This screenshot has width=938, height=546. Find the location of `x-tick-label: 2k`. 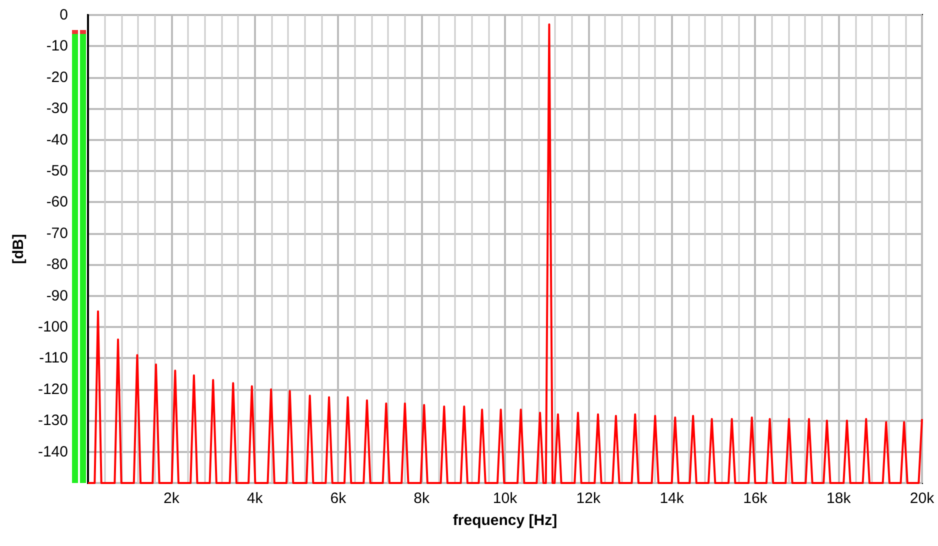

x-tick-label: 2k is located at coordinates (171, 498).